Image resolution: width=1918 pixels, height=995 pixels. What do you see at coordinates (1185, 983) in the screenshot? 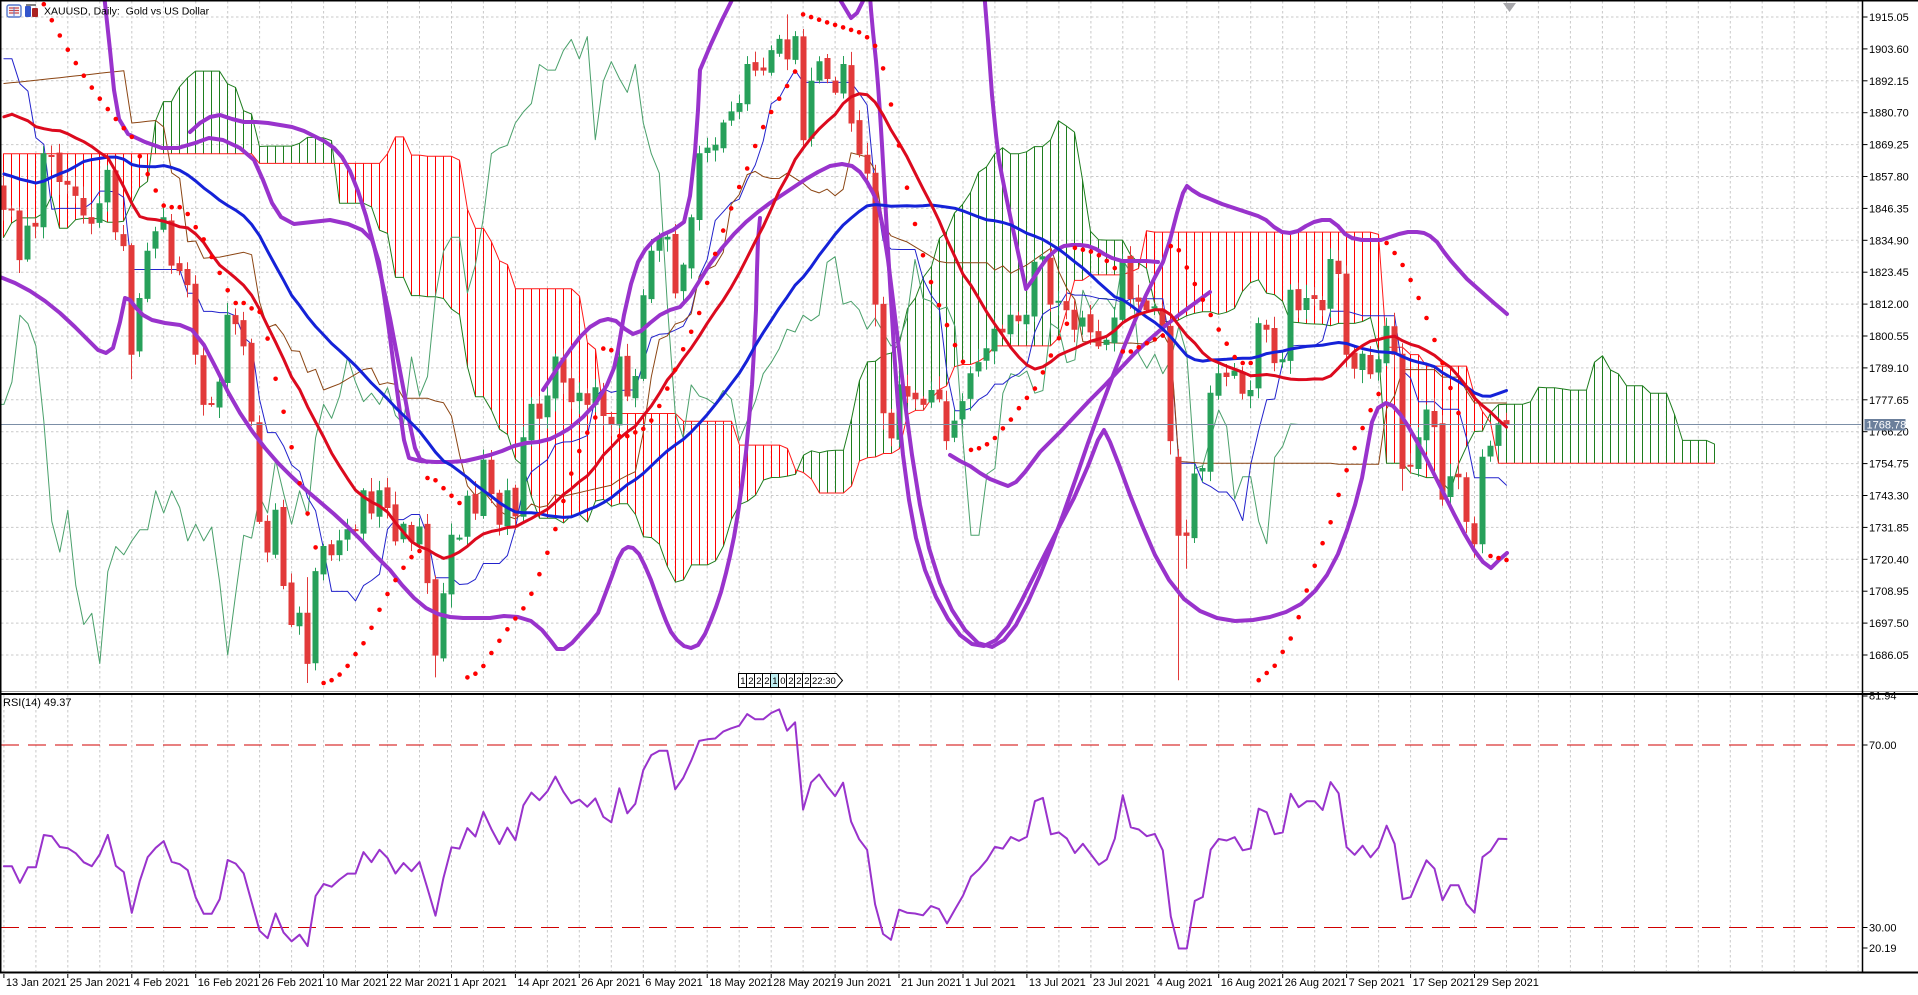
I see `svg-text: 4 Aug 2021` at bounding box center [1185, 983].